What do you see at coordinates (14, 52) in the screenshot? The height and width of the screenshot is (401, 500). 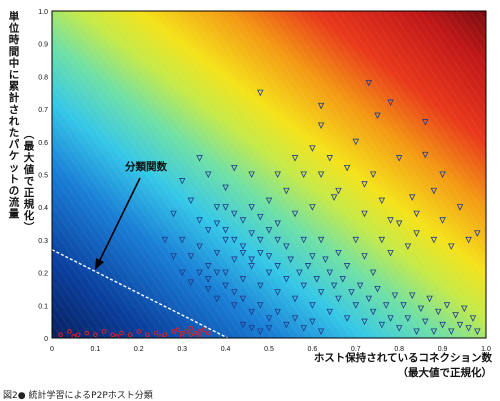 I see `y-axis-label-char: 間` at bounding box center [14, 52].